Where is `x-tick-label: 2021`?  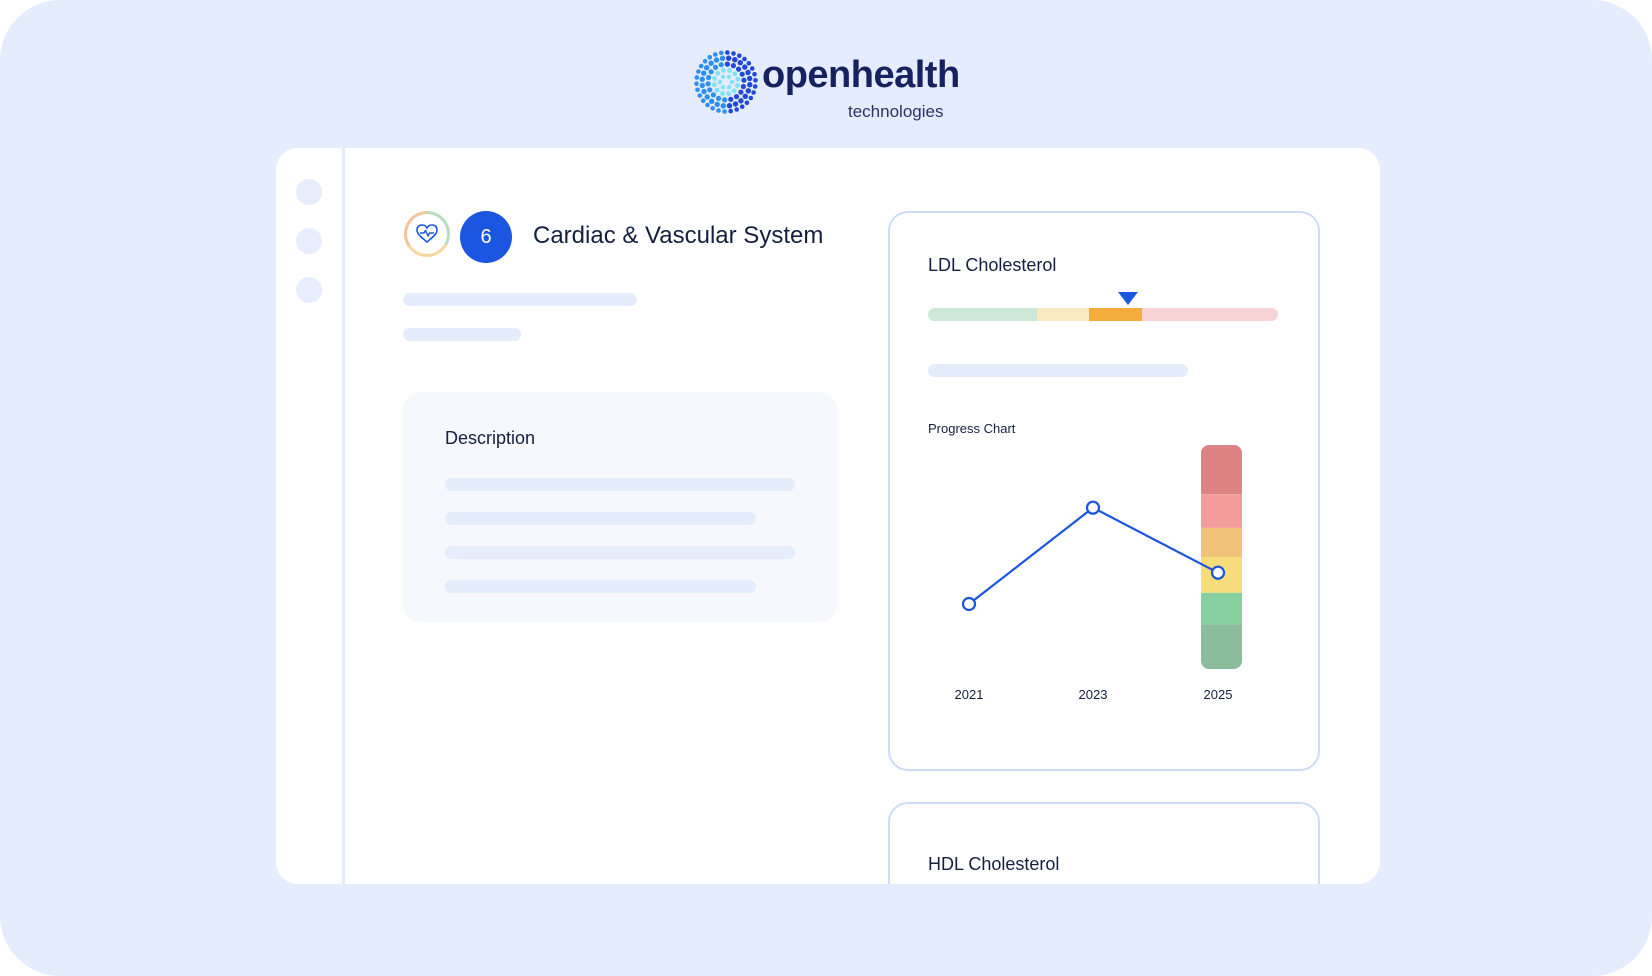
x-tick-label: 2021 is located at coordinates (969, 694).